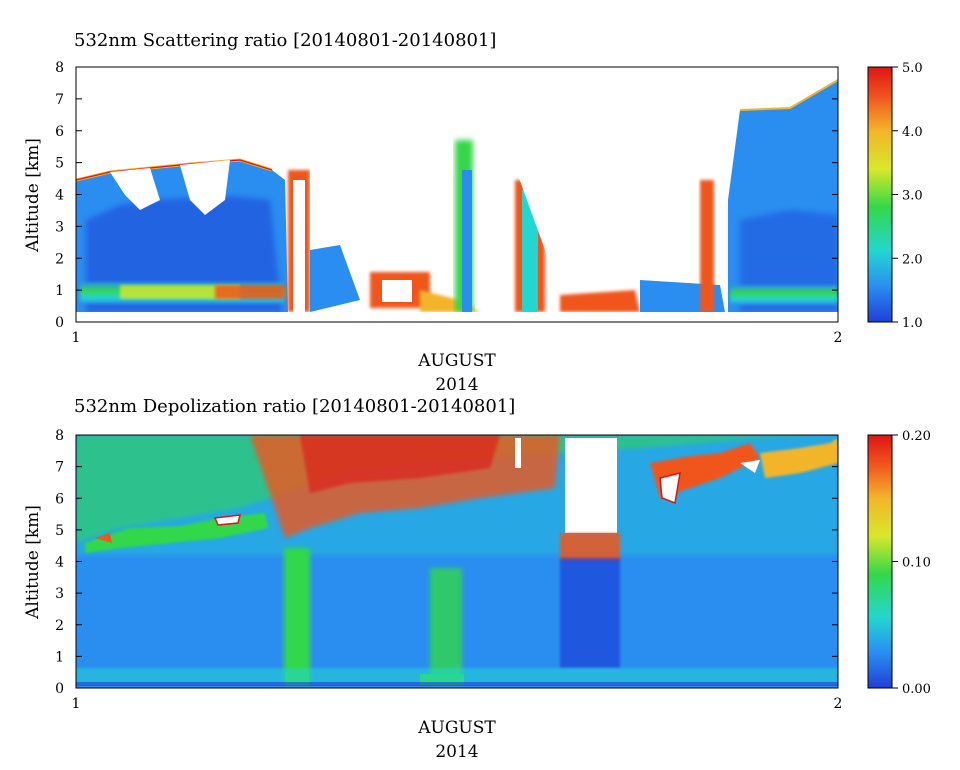 Image resolution: width=960 pixels, height=770 pixels. Describe the element at coordinates (916, 436) in the screenshot. I see `colorbar-tick-label: 0.20` at that location.